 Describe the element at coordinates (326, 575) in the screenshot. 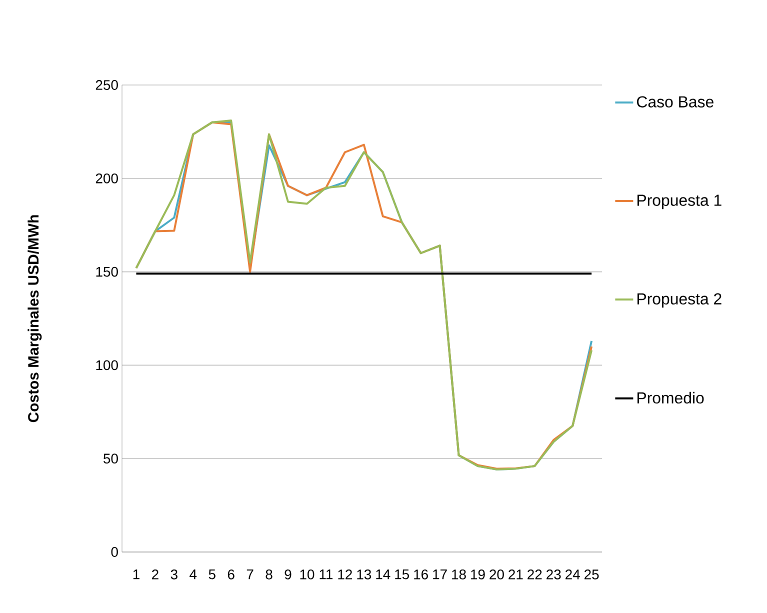

I see `x-tick-label: 11` at that location.